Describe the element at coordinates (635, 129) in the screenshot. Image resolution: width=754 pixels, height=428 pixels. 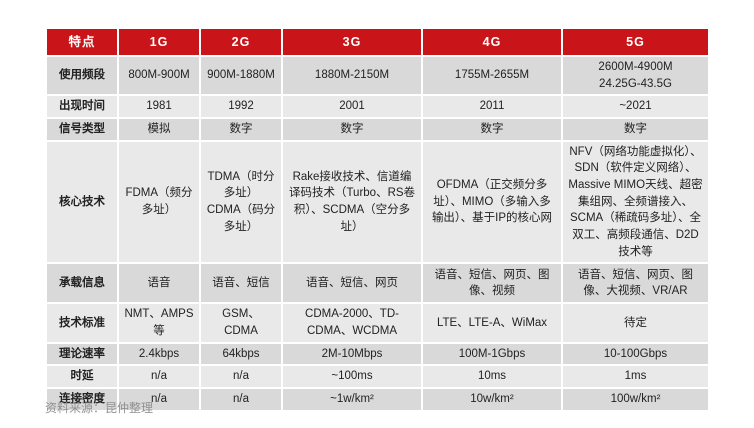
I see `cell-signal-5g: 数字` at that location.